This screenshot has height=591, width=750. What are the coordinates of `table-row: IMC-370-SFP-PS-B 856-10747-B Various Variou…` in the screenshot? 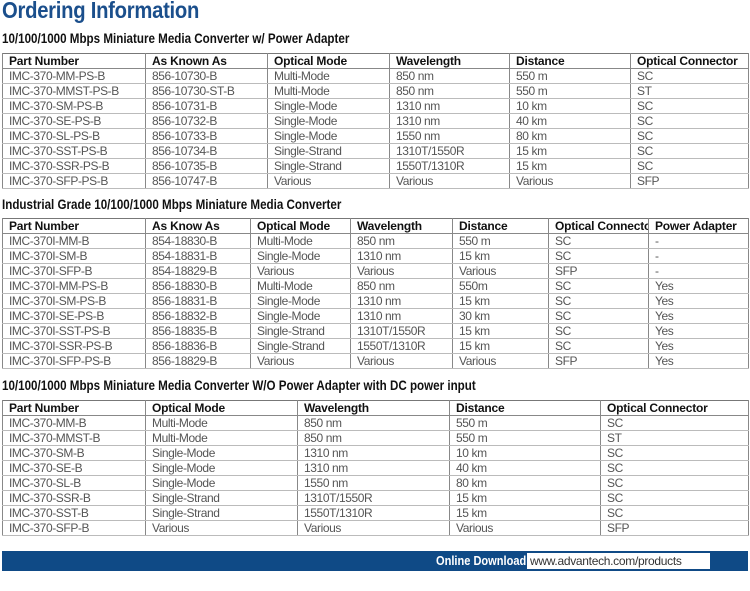 It's located at (375, 181).